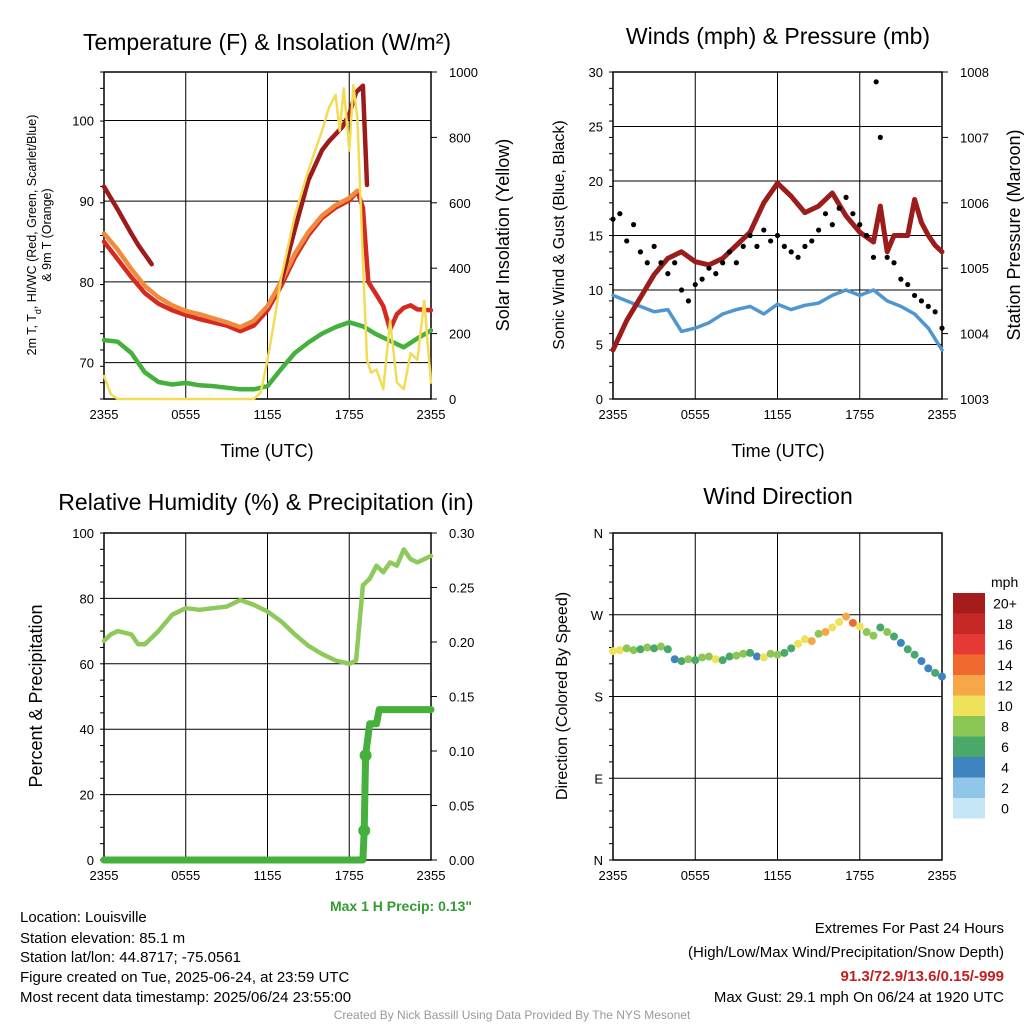  I want to click on rh-y-tick-label: 0, so click(90, 860).